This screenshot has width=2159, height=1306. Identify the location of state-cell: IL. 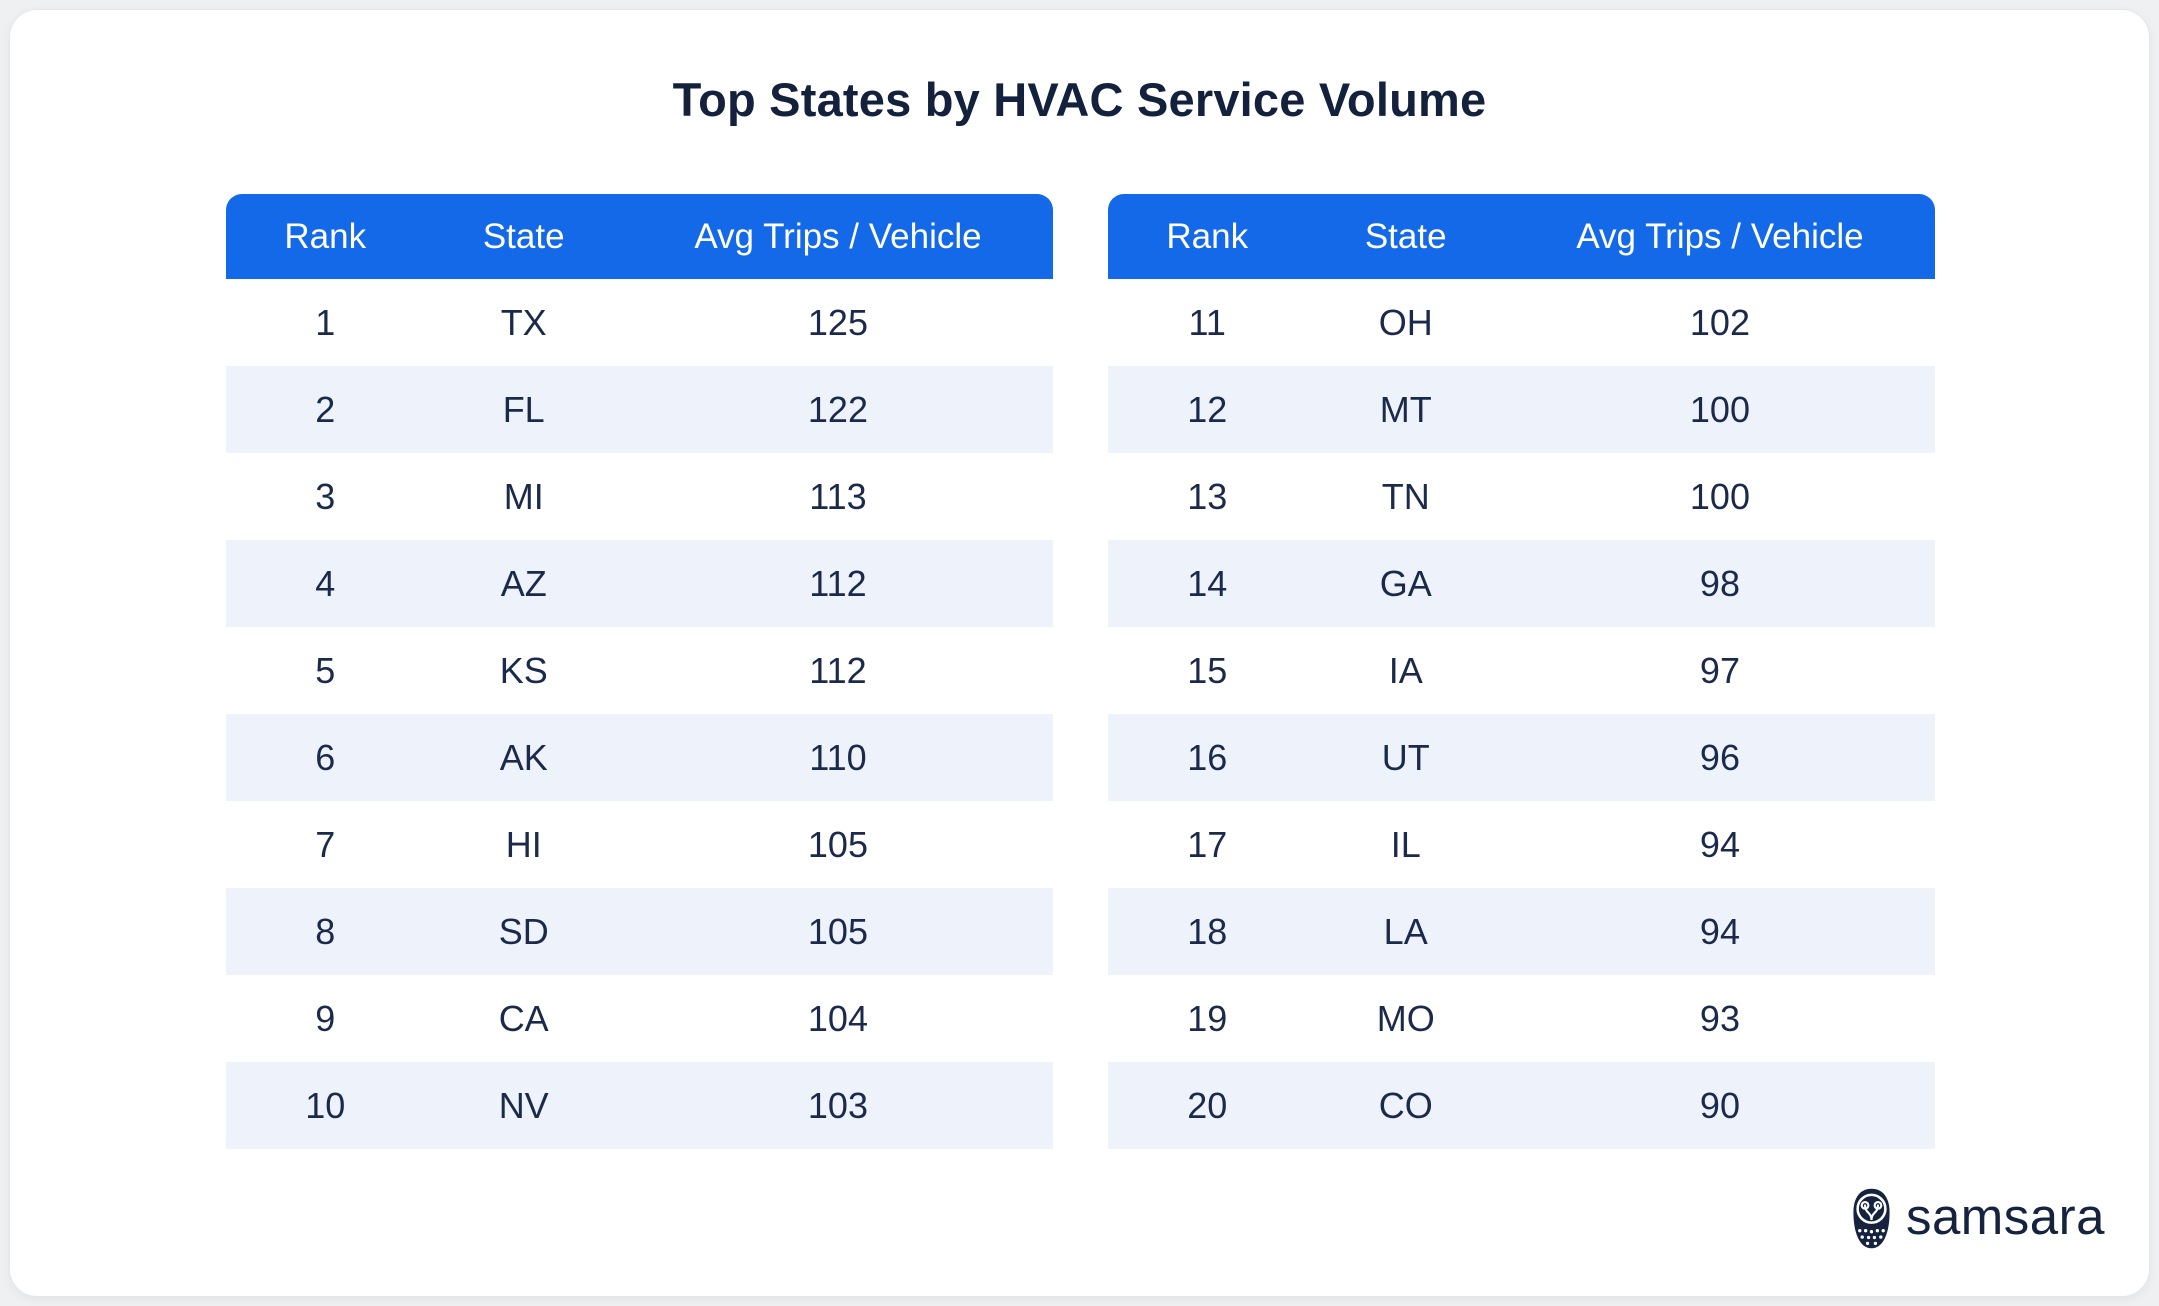
(1405, 844).